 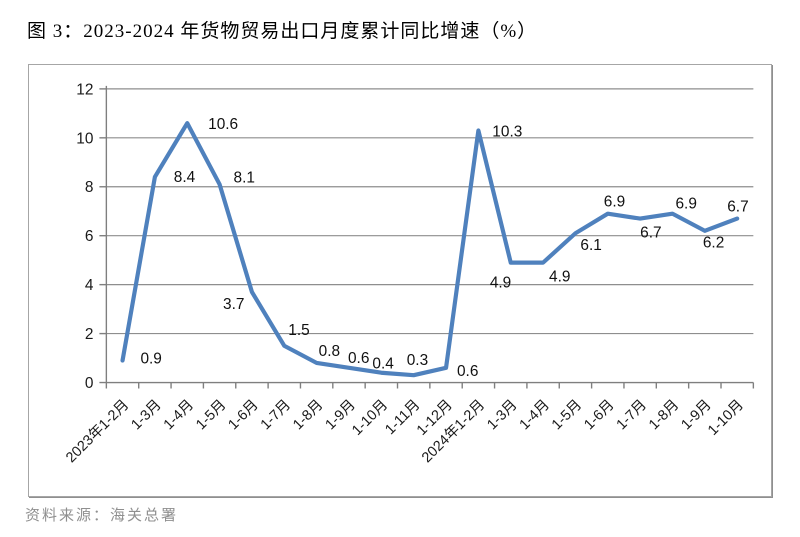 What do you see at coordinates (150, 358) in the screenshot?
I see `data-label: 0.9` at bounding box center [150, 358].